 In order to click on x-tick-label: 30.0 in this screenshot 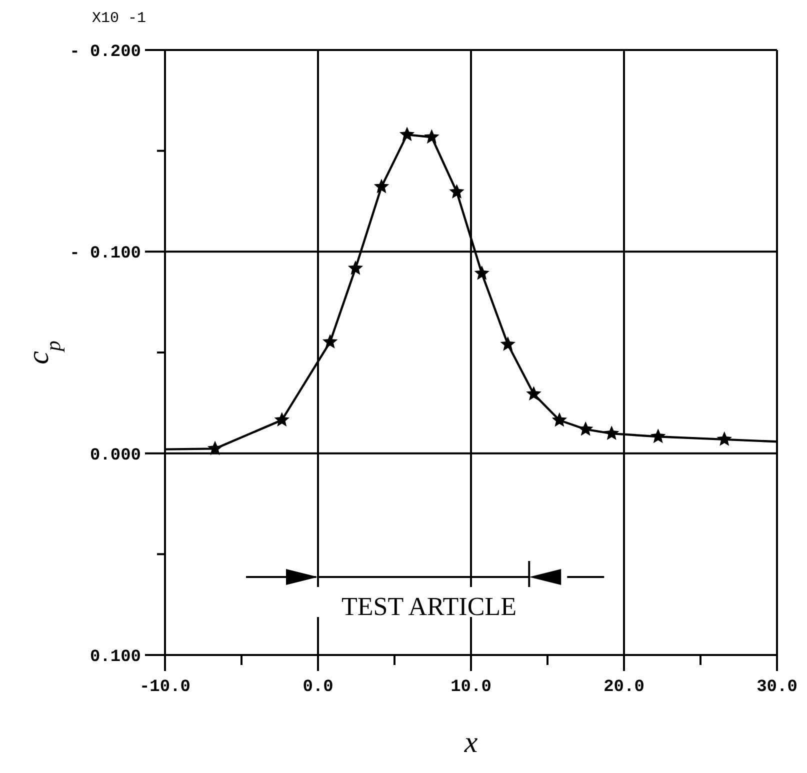, I will do `click(777, 687)`.